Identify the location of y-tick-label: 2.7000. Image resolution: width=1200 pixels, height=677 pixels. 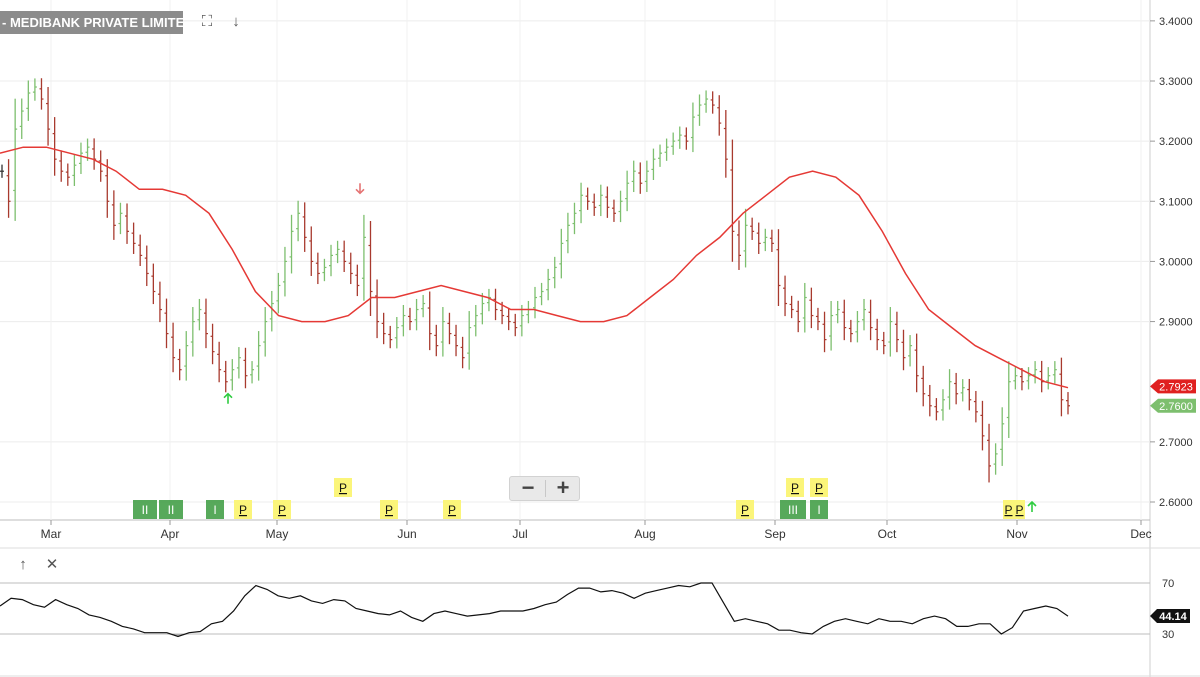
(1176, 443).